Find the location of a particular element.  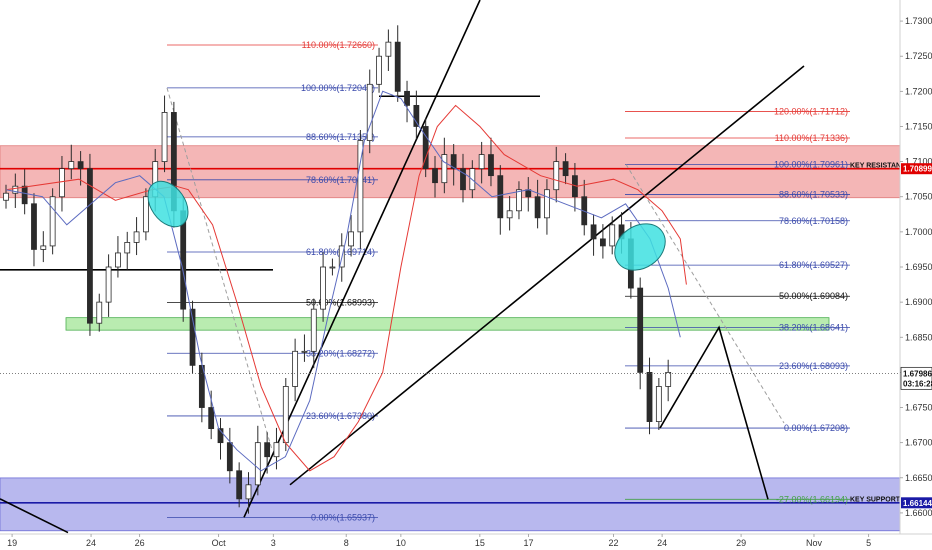

time-tick-label-12: Nov is located at coordinates (814, 543).